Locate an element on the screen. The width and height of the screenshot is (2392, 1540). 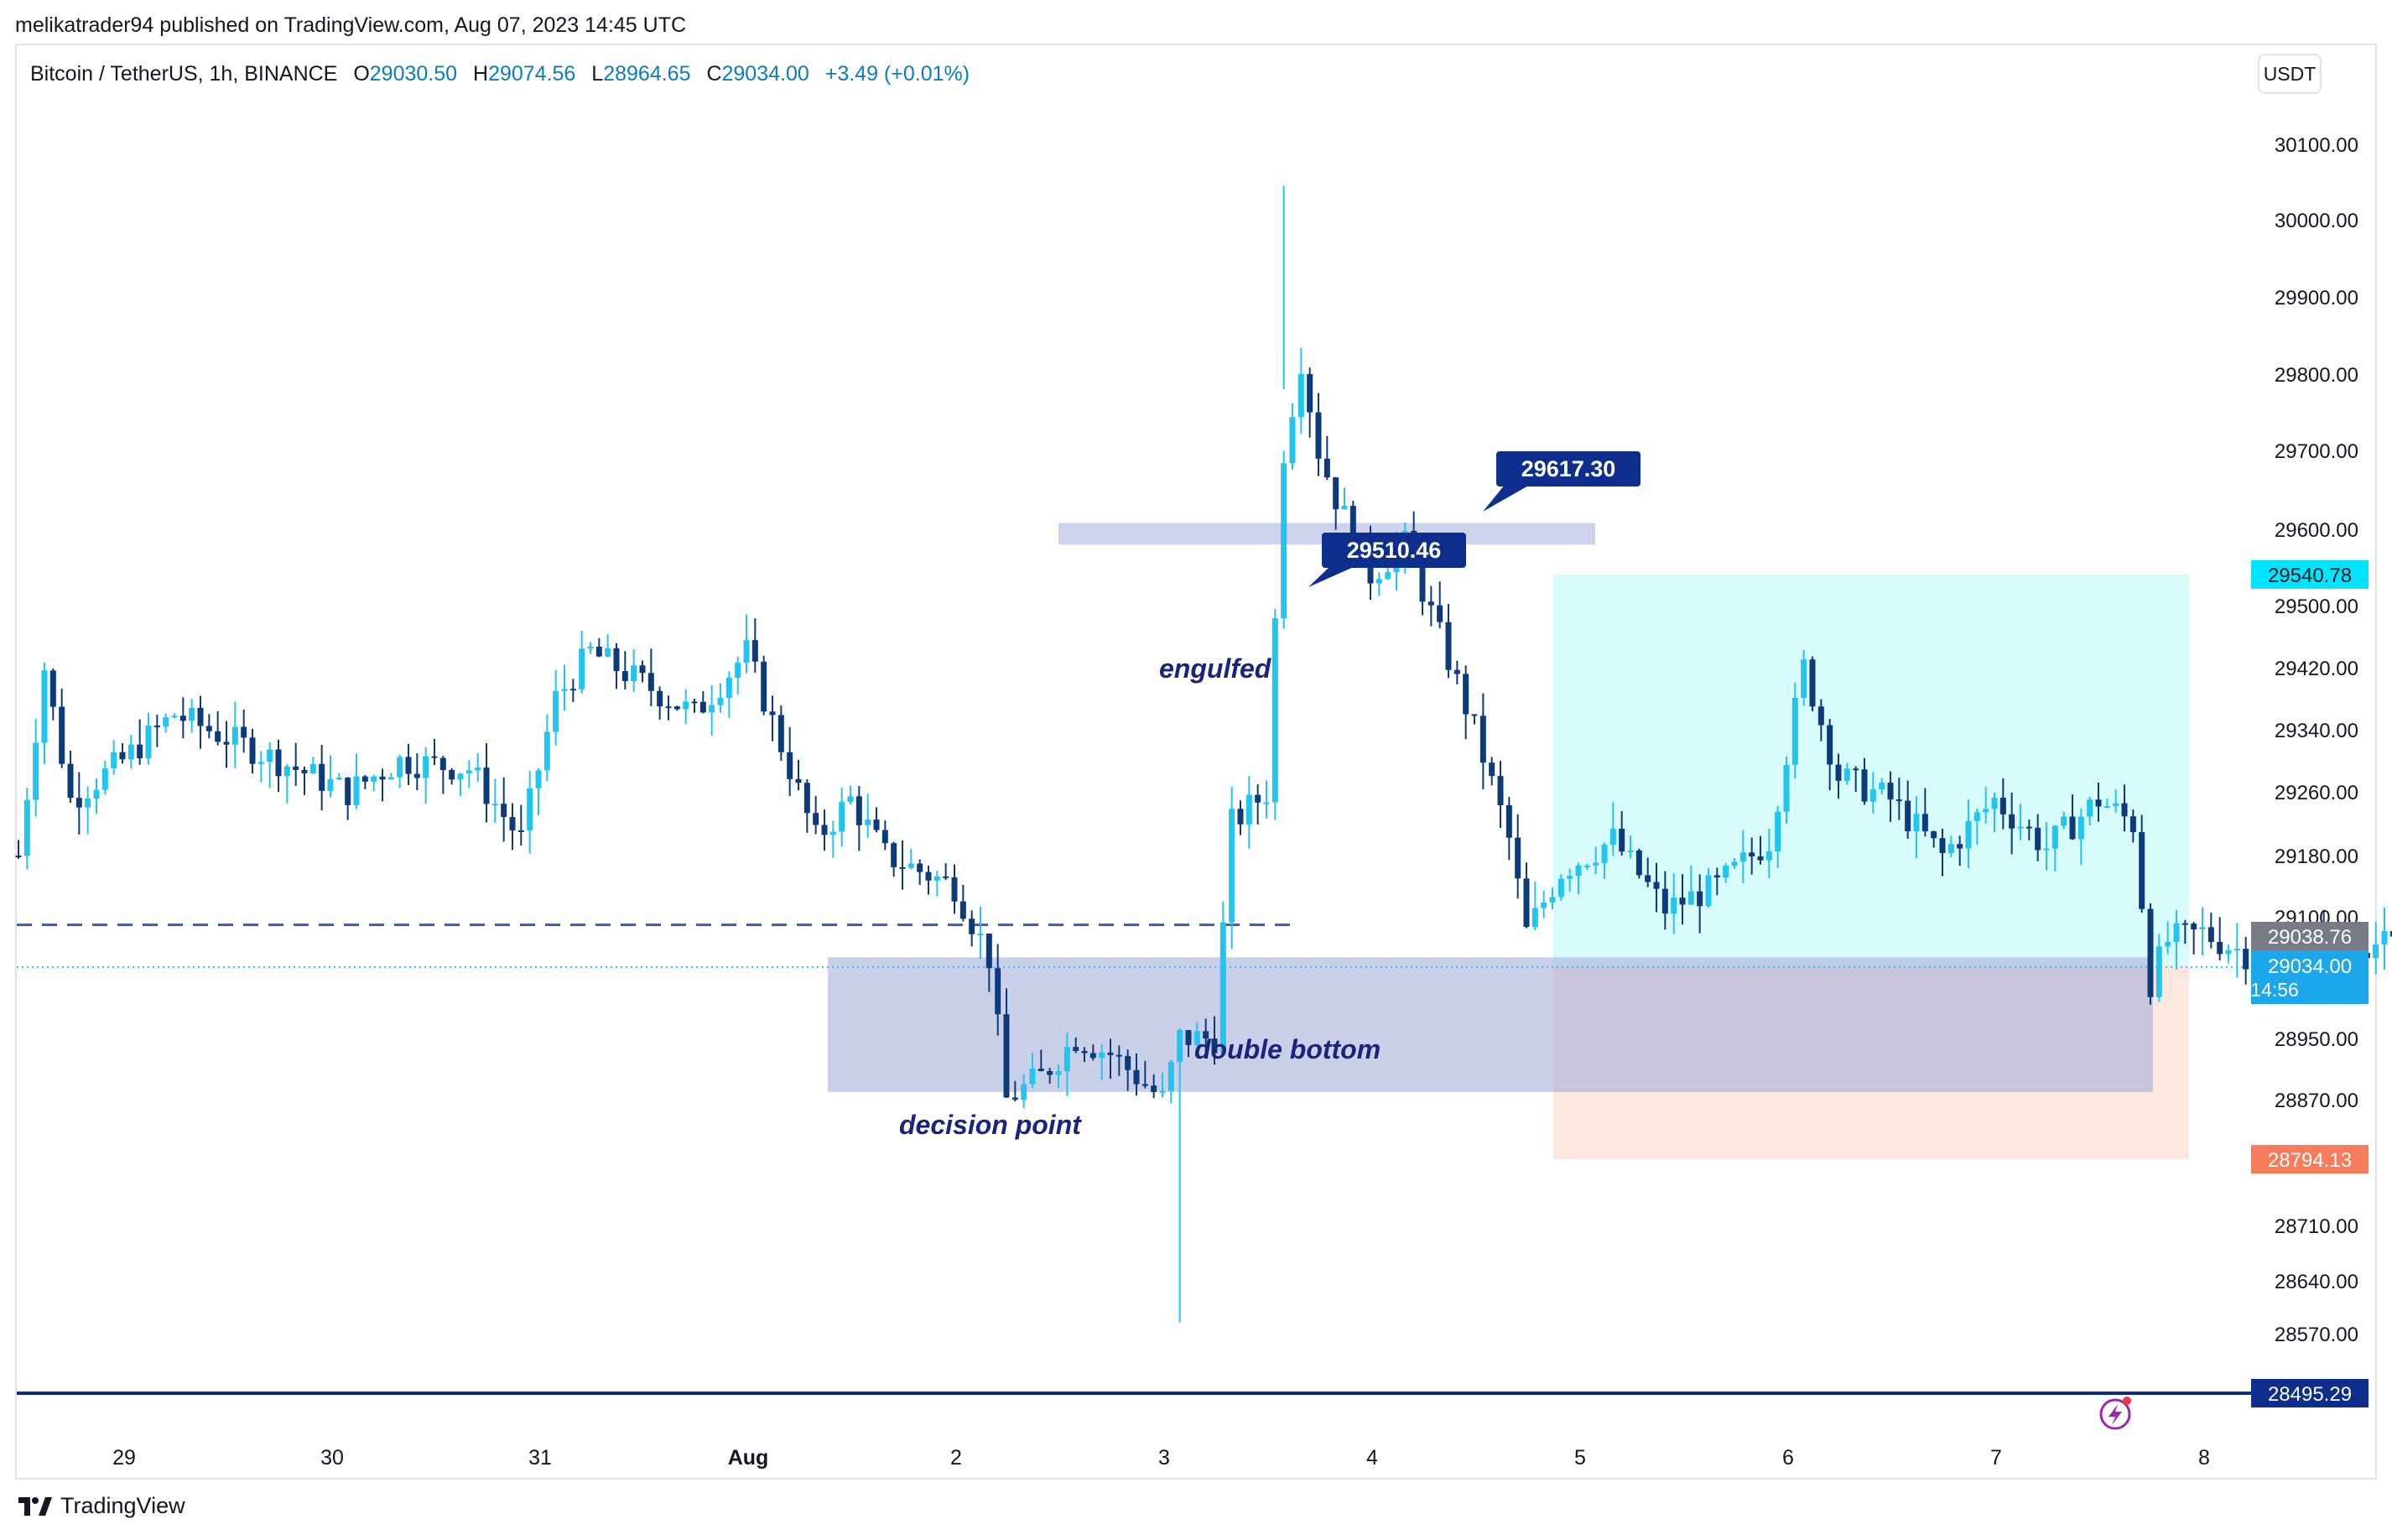
price-tick-label: 30100.00 is located at coordinates (2316, 146).